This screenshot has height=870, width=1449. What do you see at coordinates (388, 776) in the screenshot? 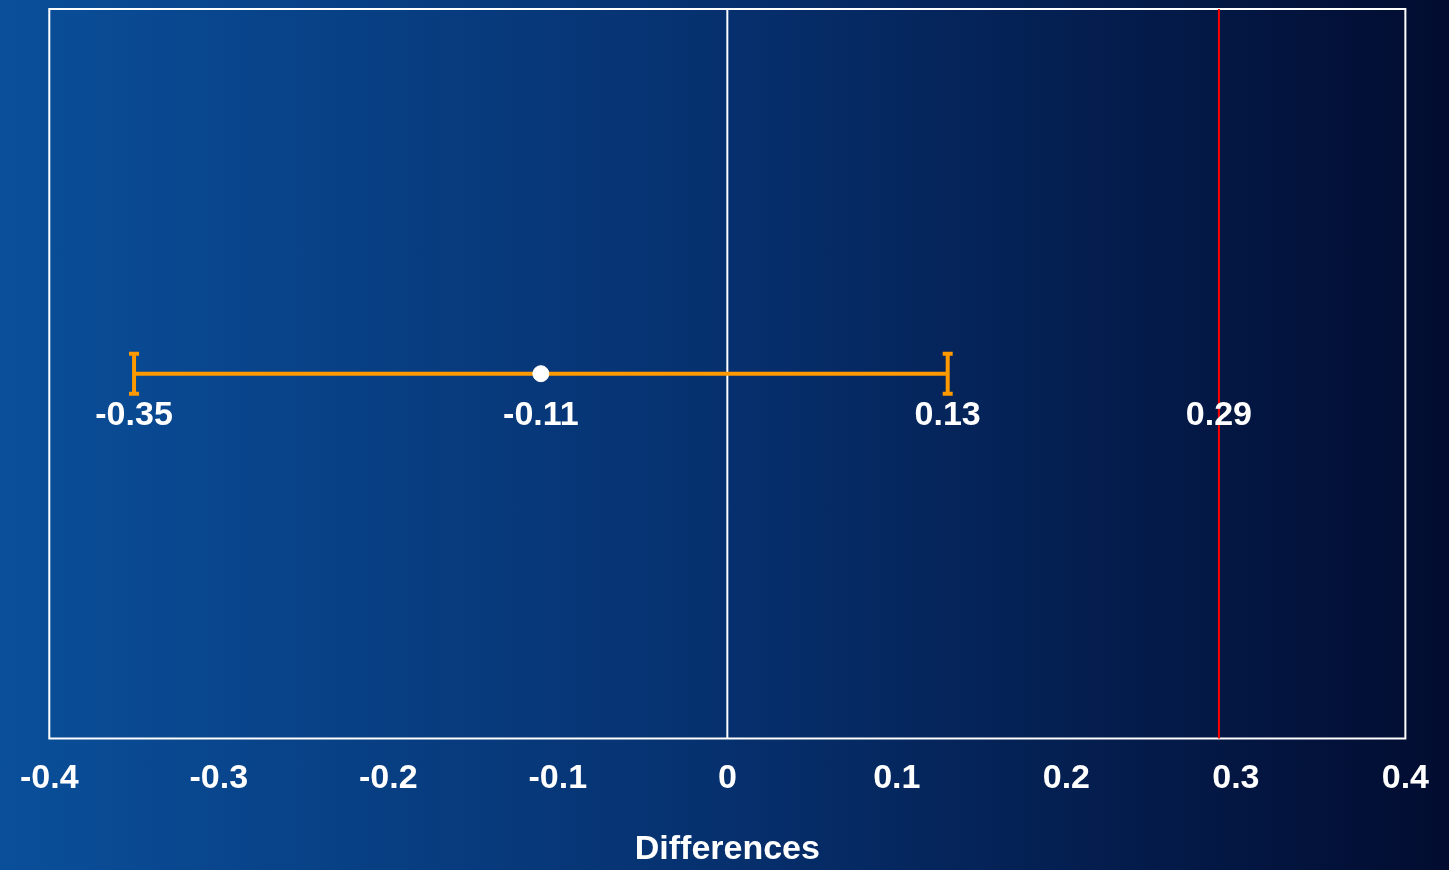
I see `x-tick-label: -0.2` at bounding box center [388, 776].